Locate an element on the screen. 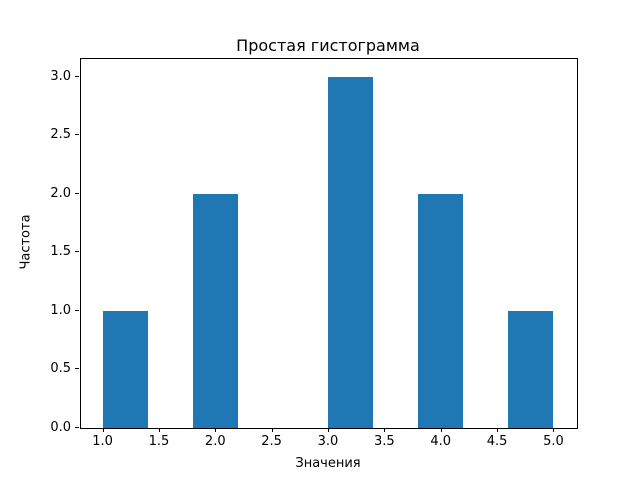 The height and width of the screenshot is (480, 640). x-tick-label: 2.0 is located at coordinates (215, 441).